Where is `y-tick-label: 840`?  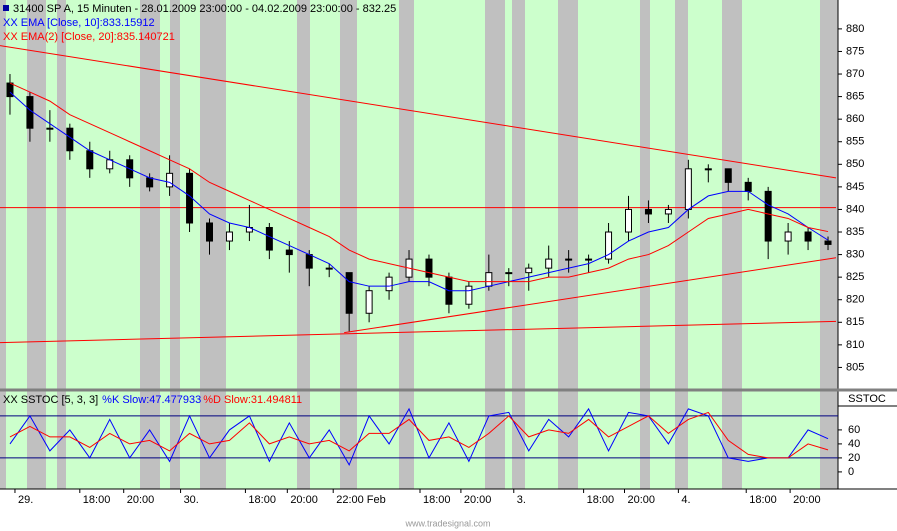
y-tick-label: 840 is located at coordinates (855, 209).